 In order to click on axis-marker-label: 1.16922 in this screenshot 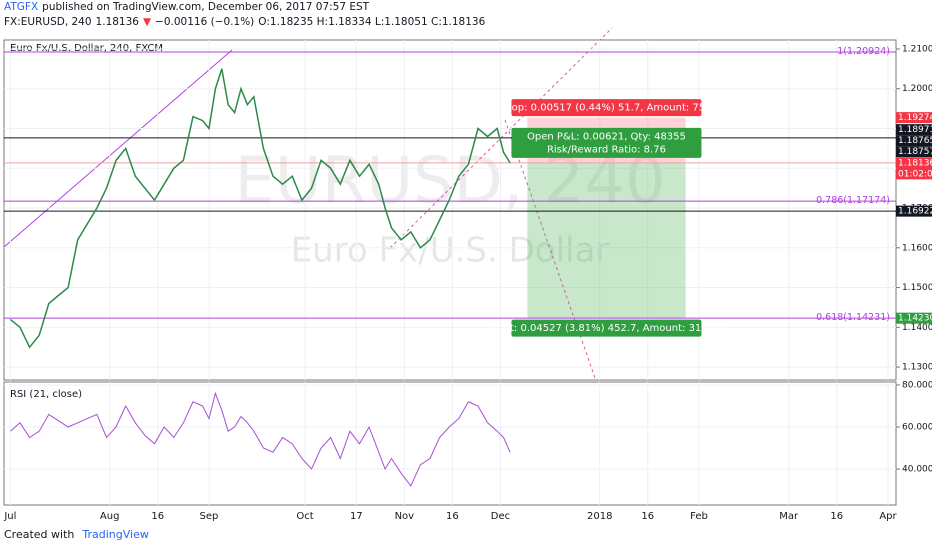, I will do `click(915, 212)`.